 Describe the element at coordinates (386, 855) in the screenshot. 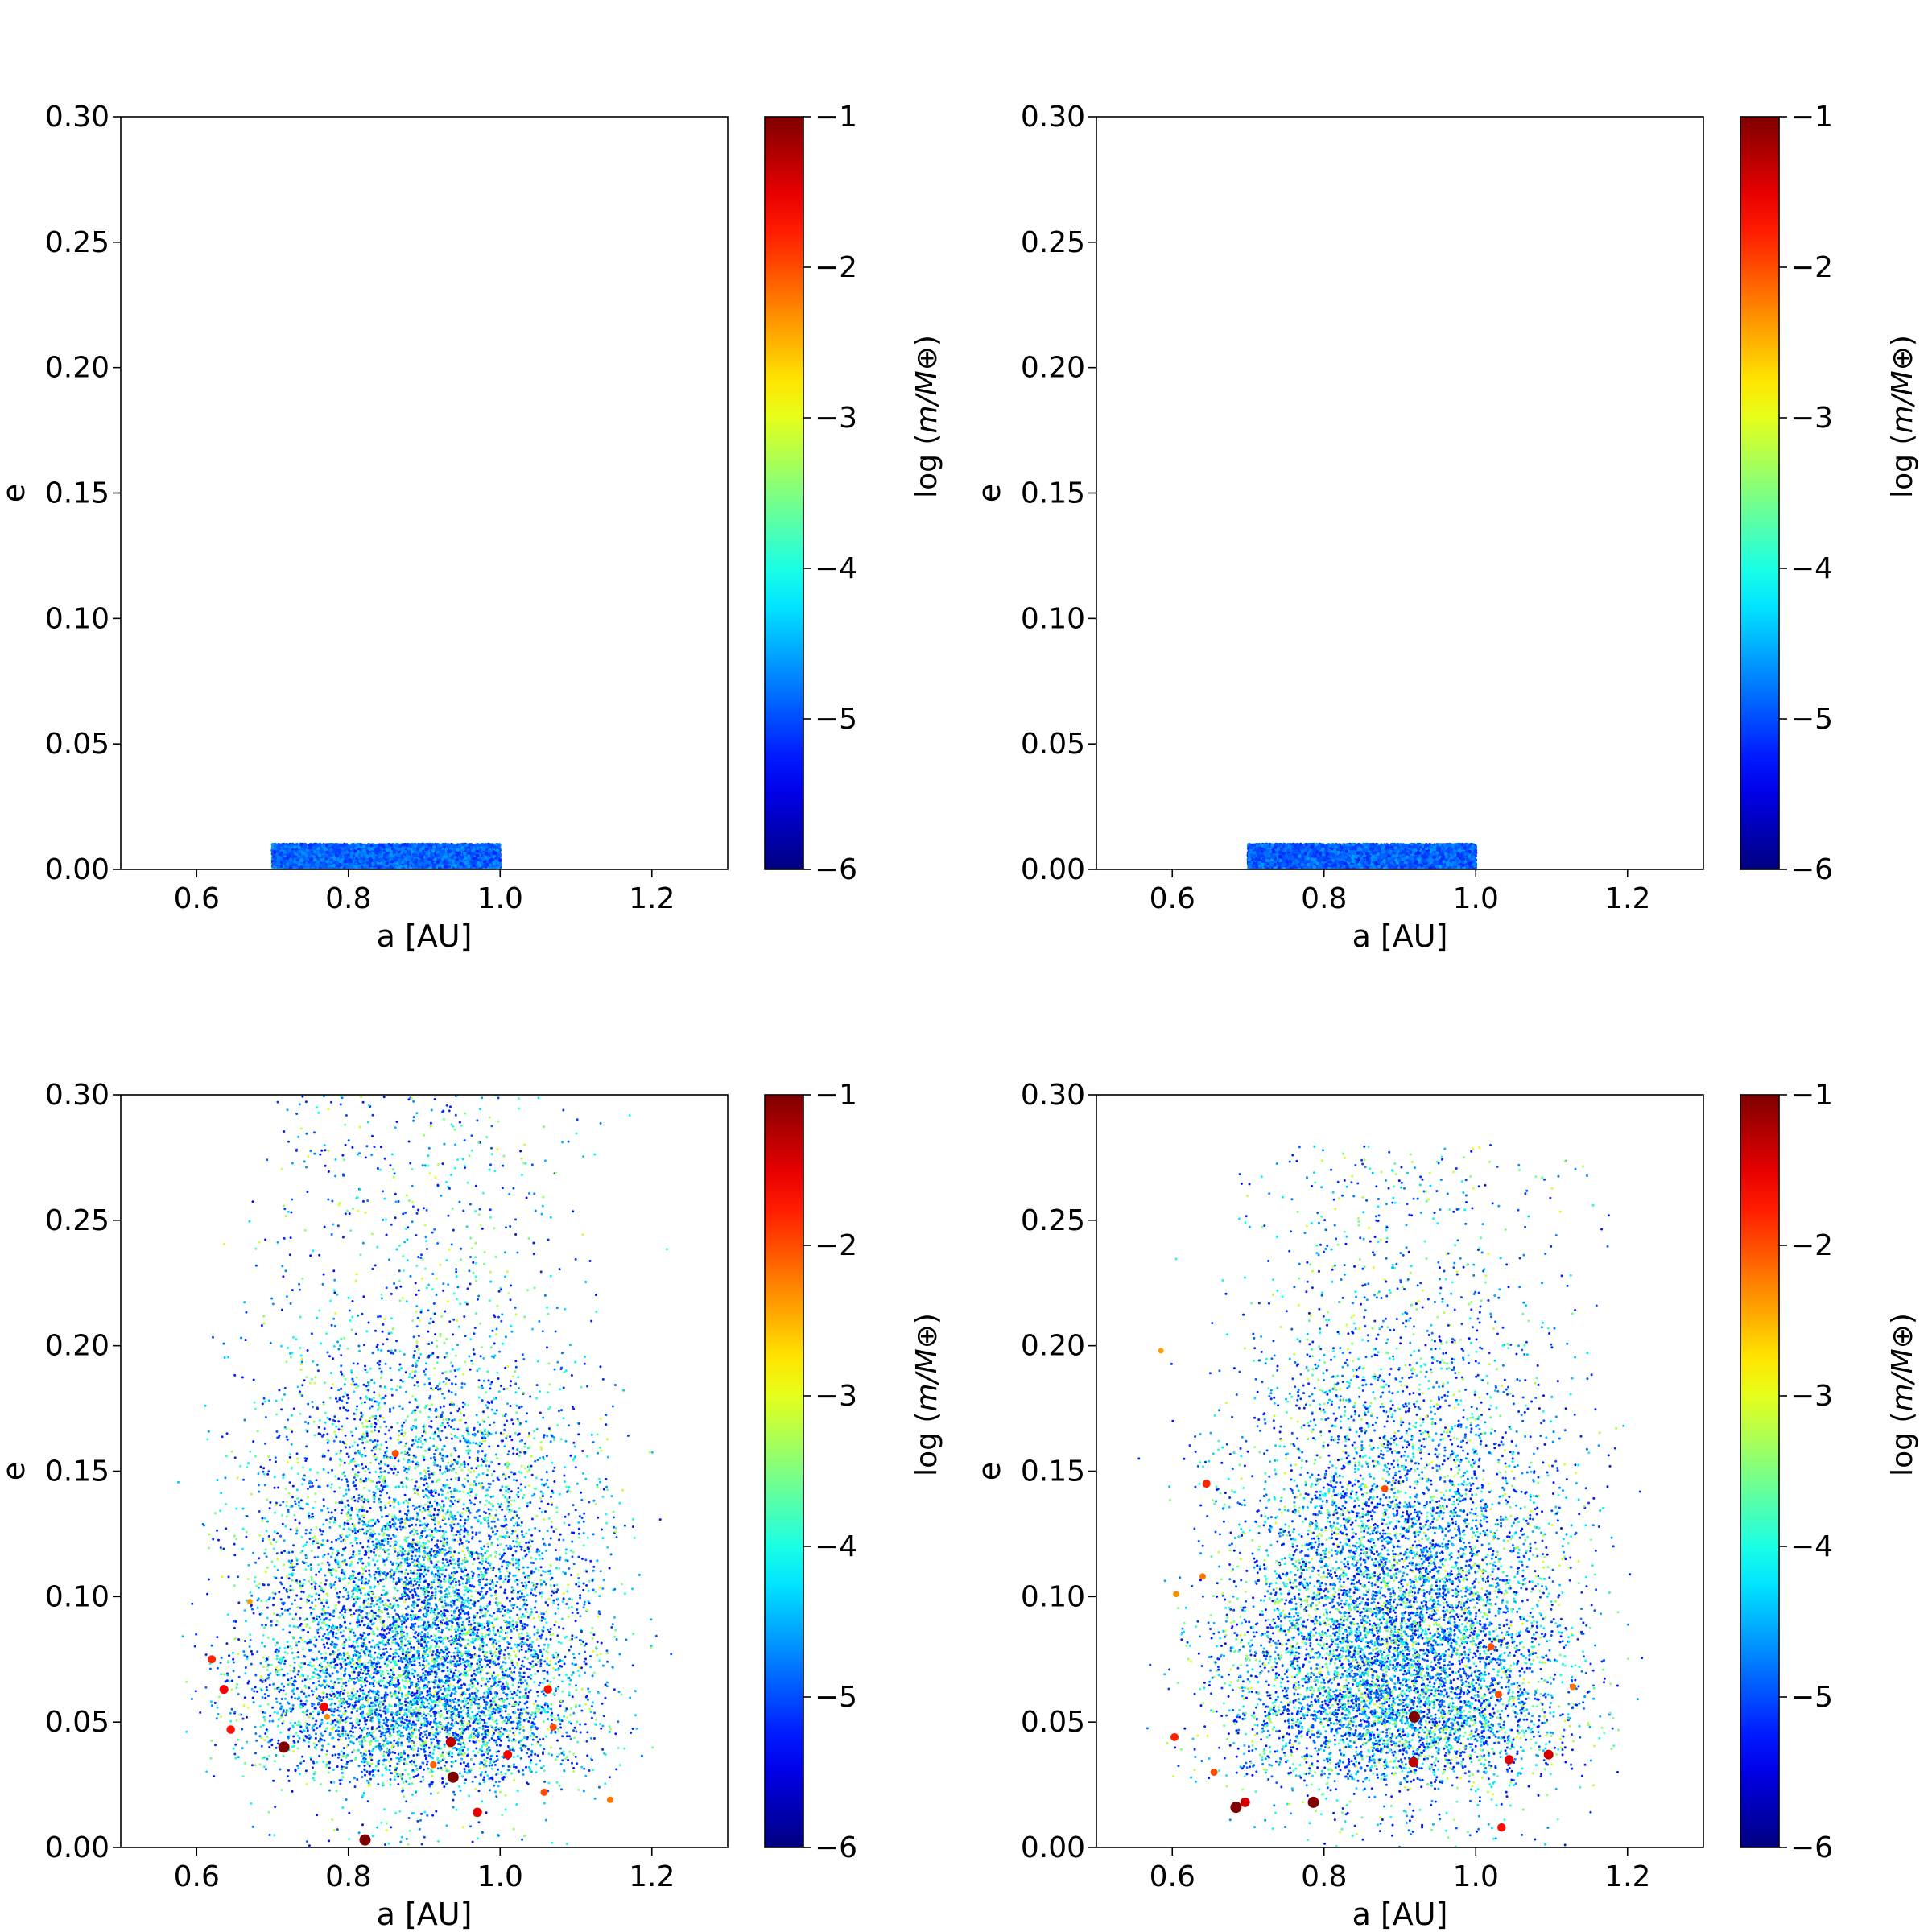

I see `scatter-points` at that location.